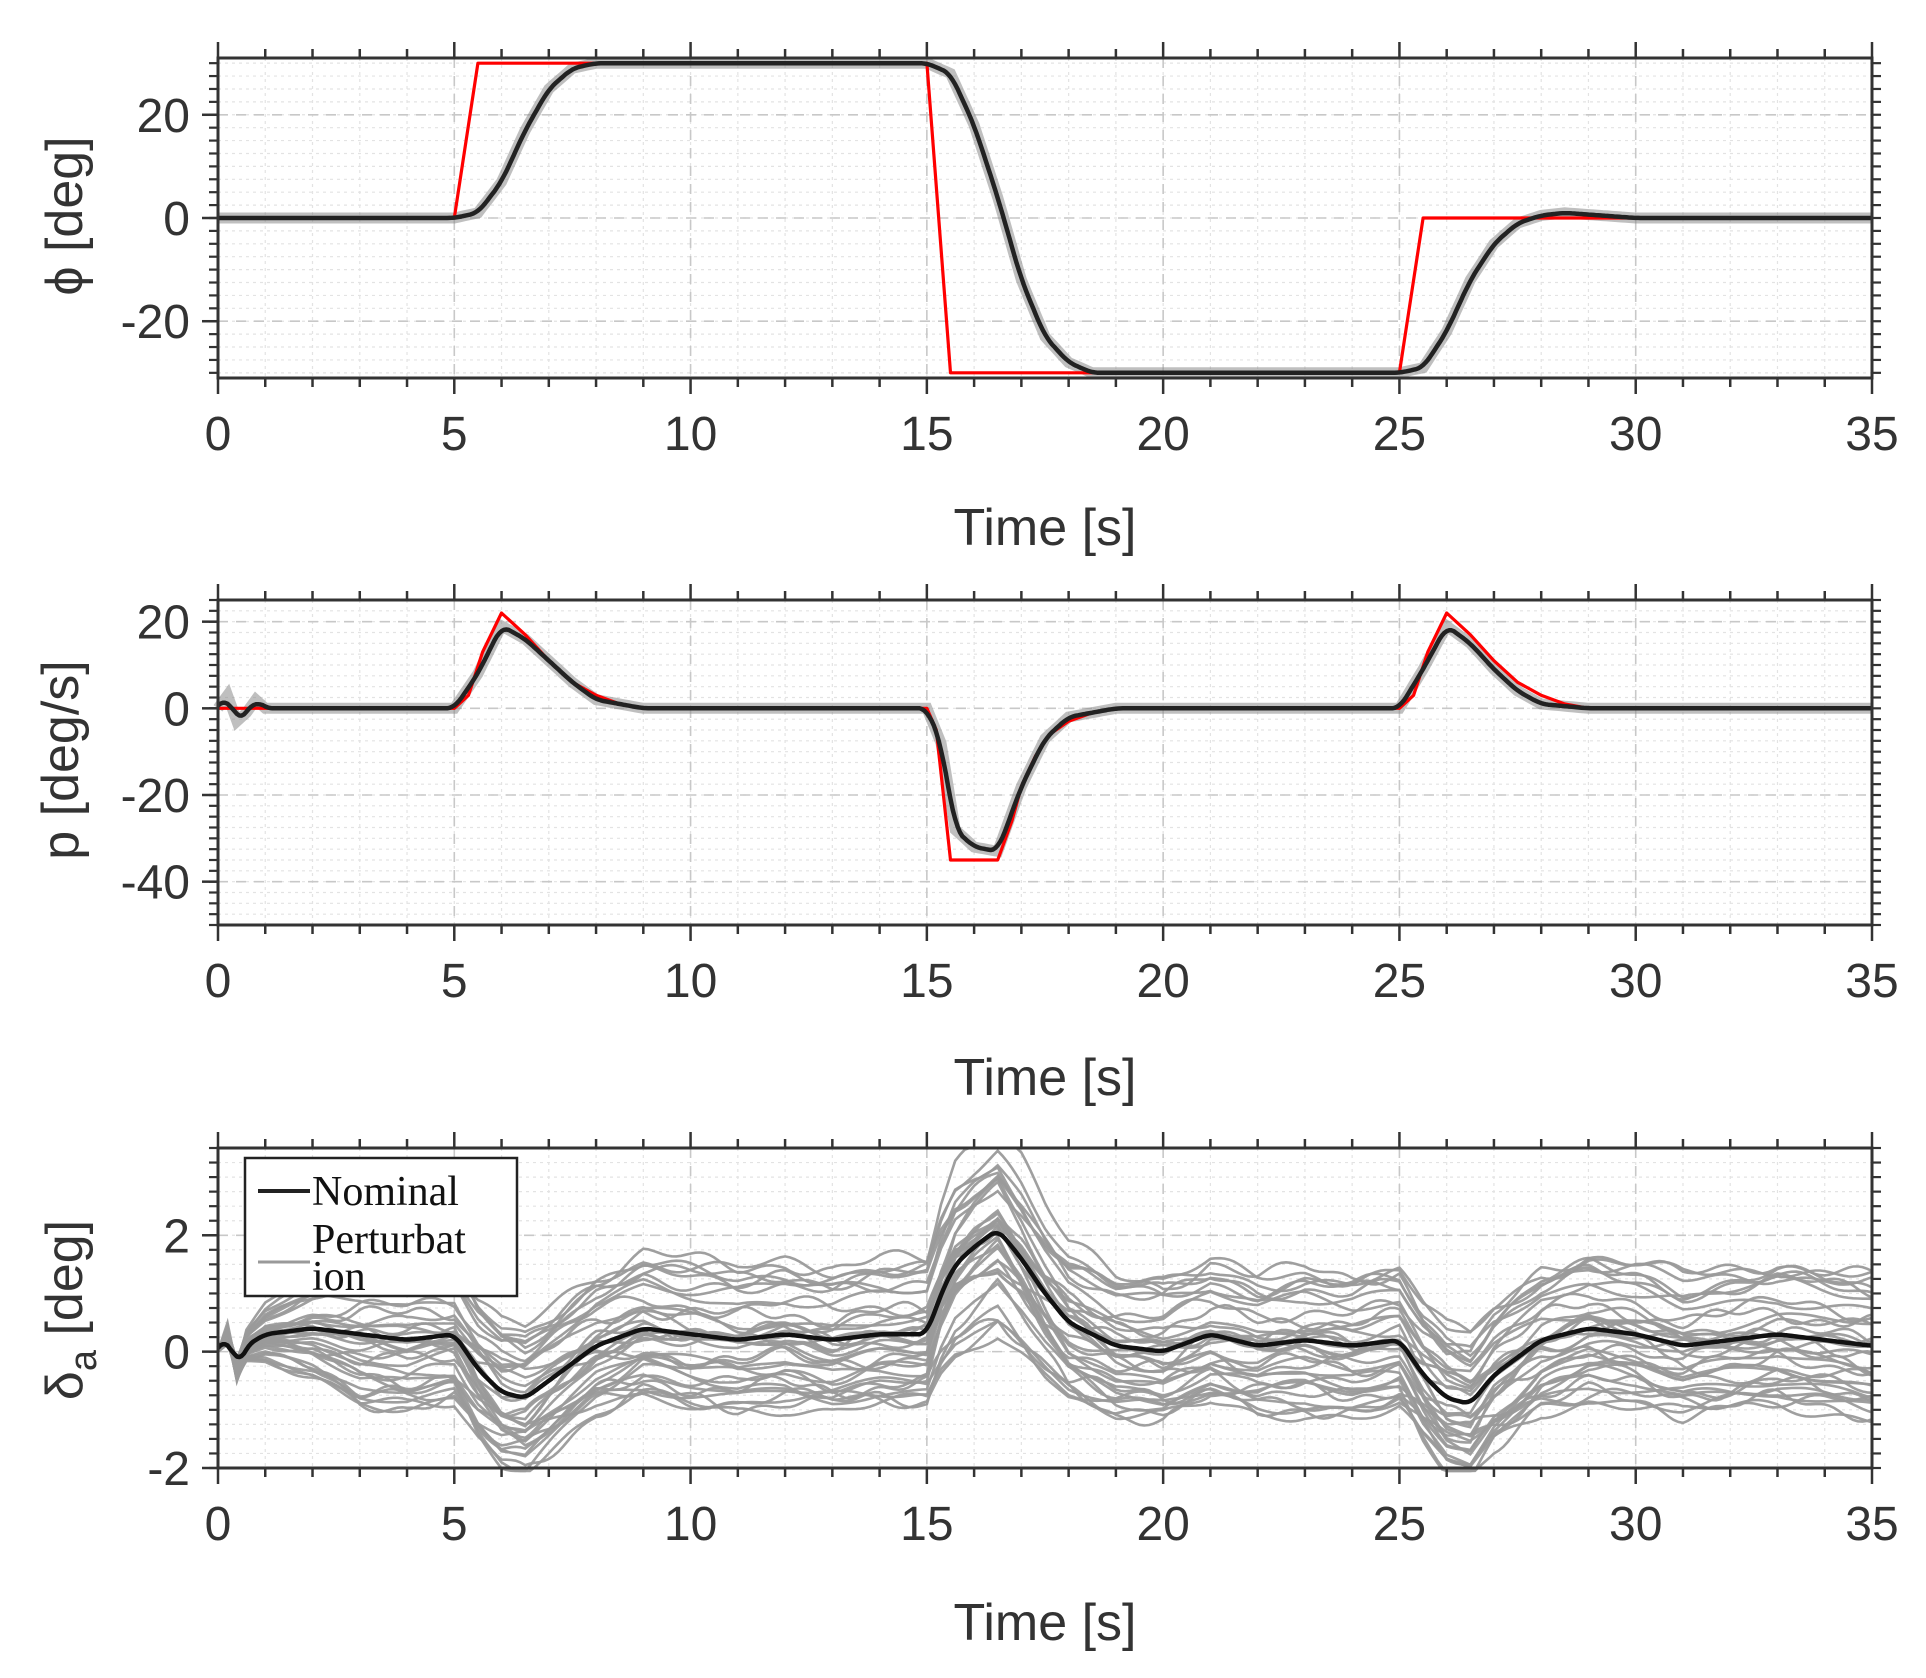  What do you see at coordinates (389, 1240) in the screenshot?
I see `legend-label-perturbation: Perturbat` at bounding box center [389, 1240].